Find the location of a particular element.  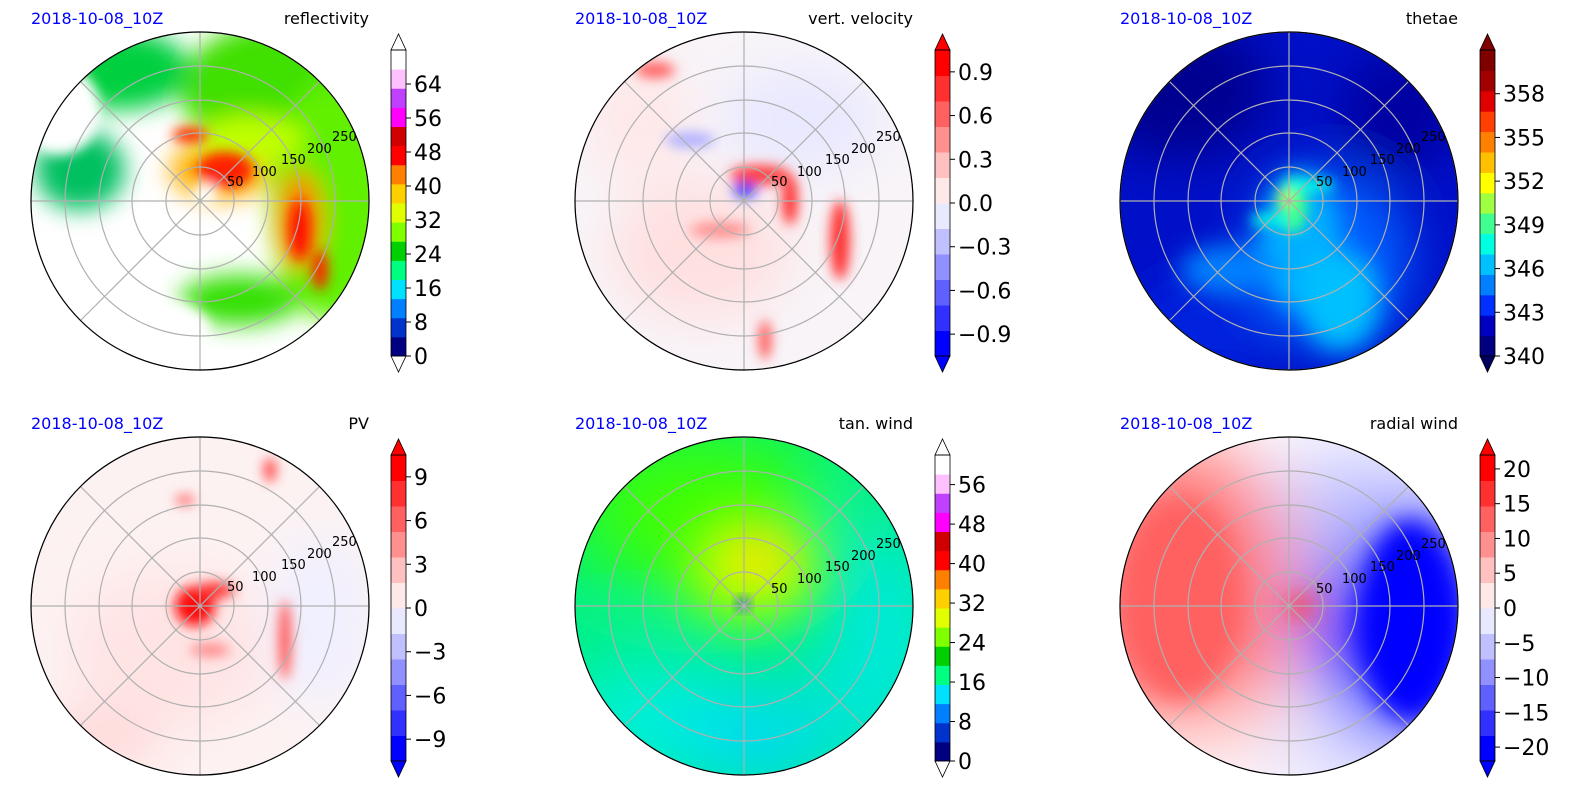

polar-field is located at coordinates (1289, 201).